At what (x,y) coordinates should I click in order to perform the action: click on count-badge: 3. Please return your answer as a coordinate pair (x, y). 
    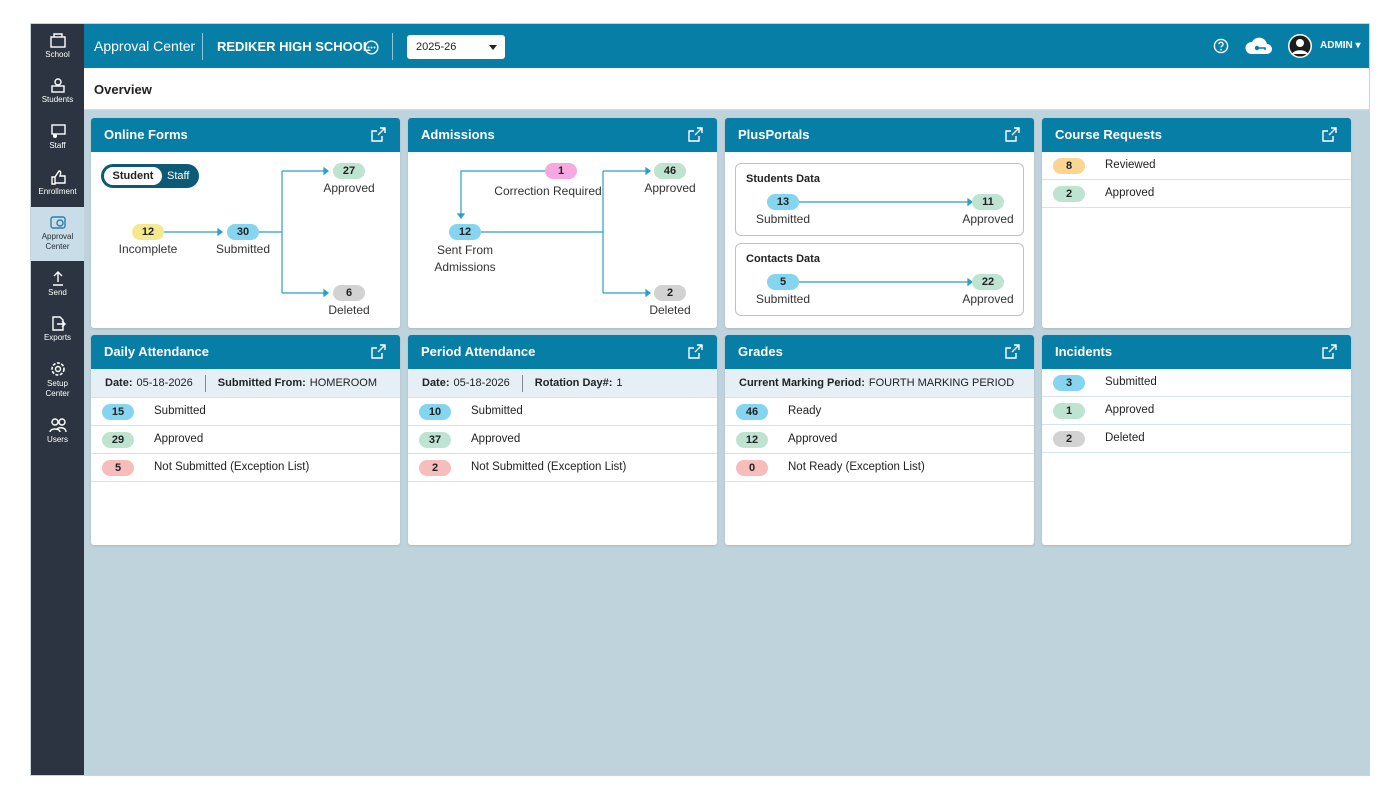
    Looking at the image, I should click on (1069, 383).